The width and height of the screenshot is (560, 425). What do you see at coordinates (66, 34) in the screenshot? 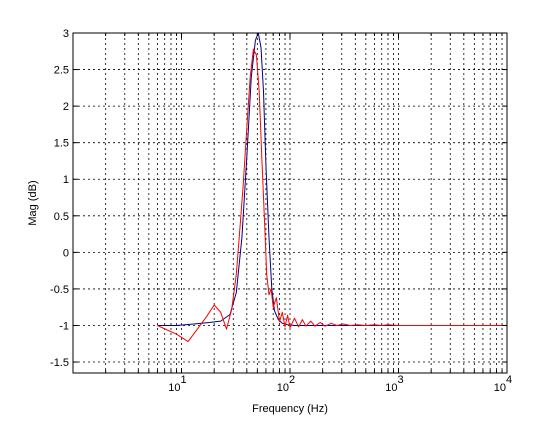
I see `y-tick-label: 3` at bounding box center [66, 34].